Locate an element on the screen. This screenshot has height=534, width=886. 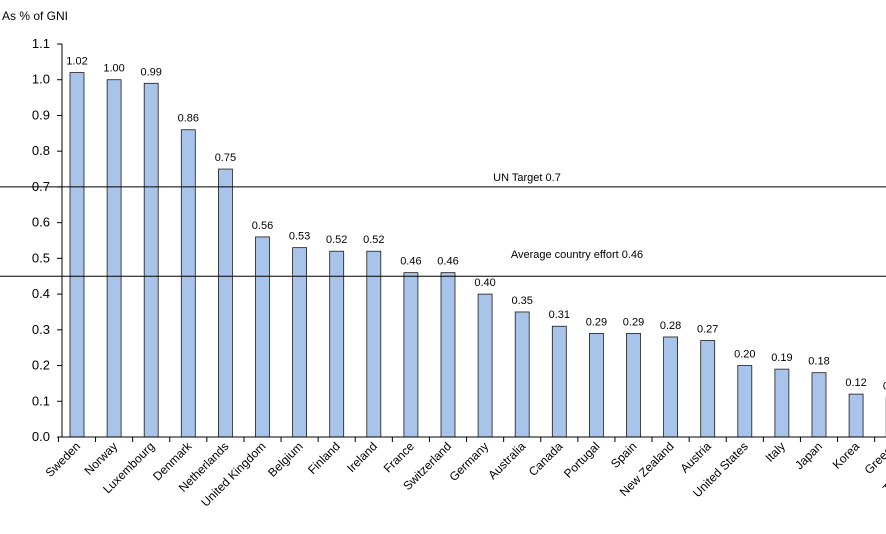
bar-sweden is located at coordinates (77, 255).